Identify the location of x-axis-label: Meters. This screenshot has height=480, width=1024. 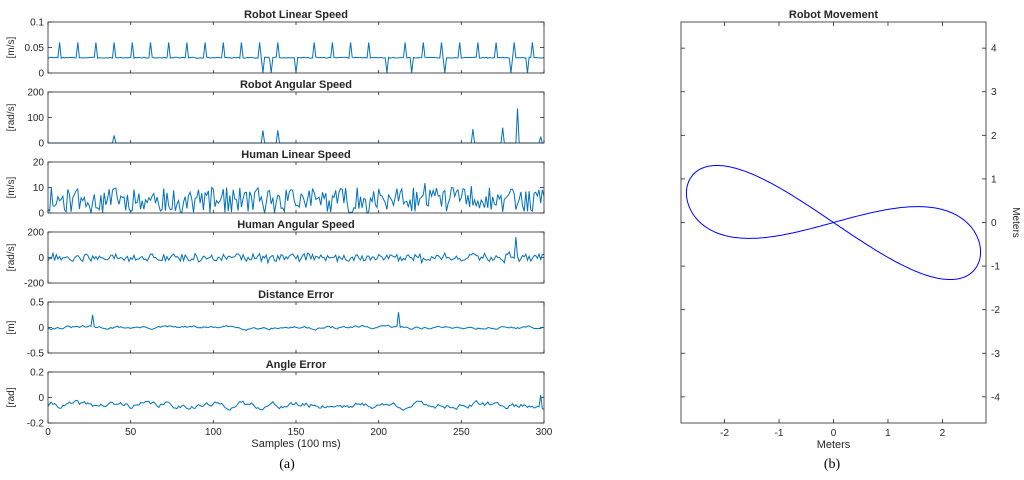
(834, 445).